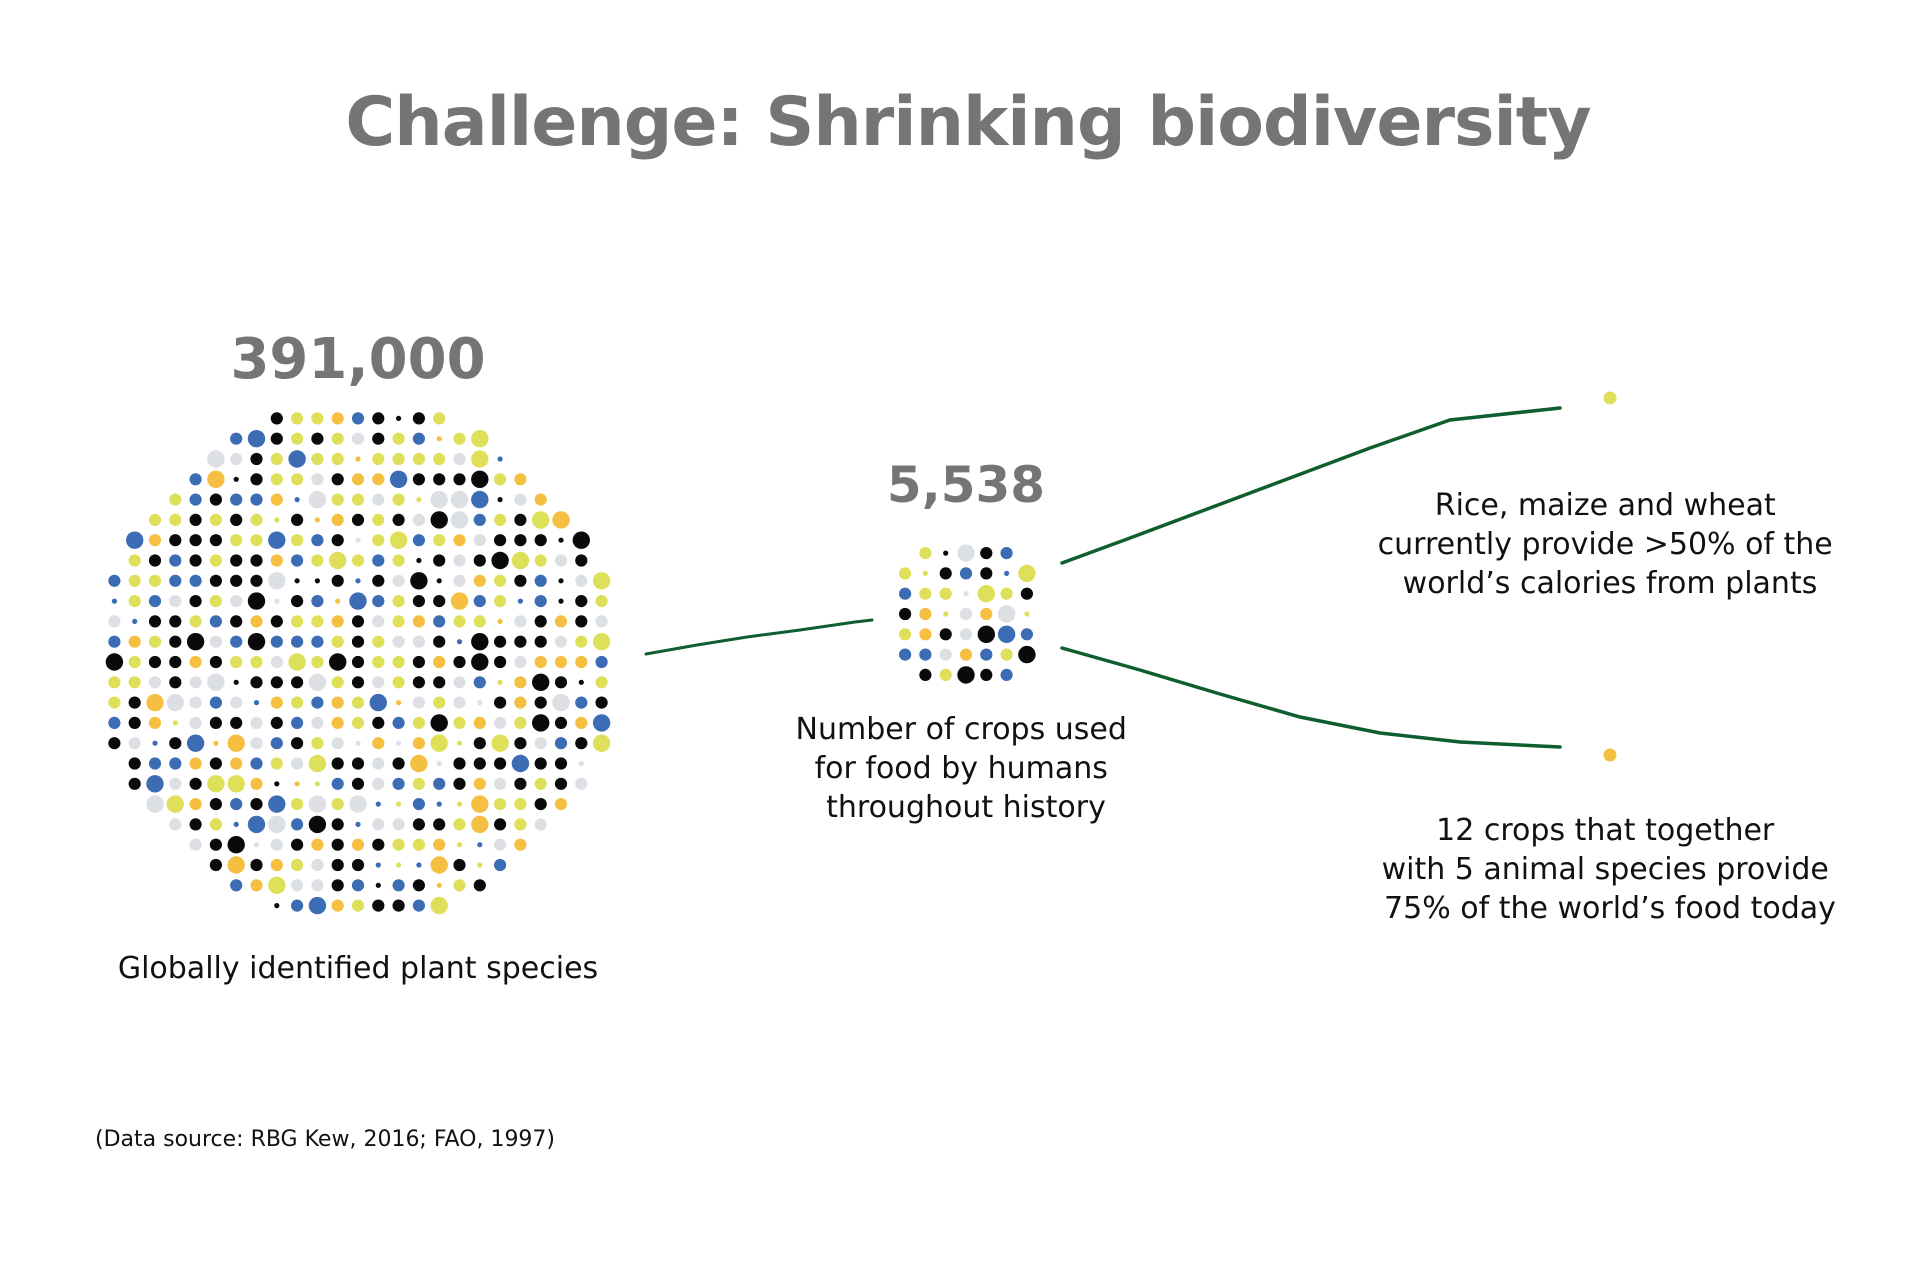 This screenshot has height=1280, width=1920. I want to click on crops-caption-line: throughout history, so click(966, 807).